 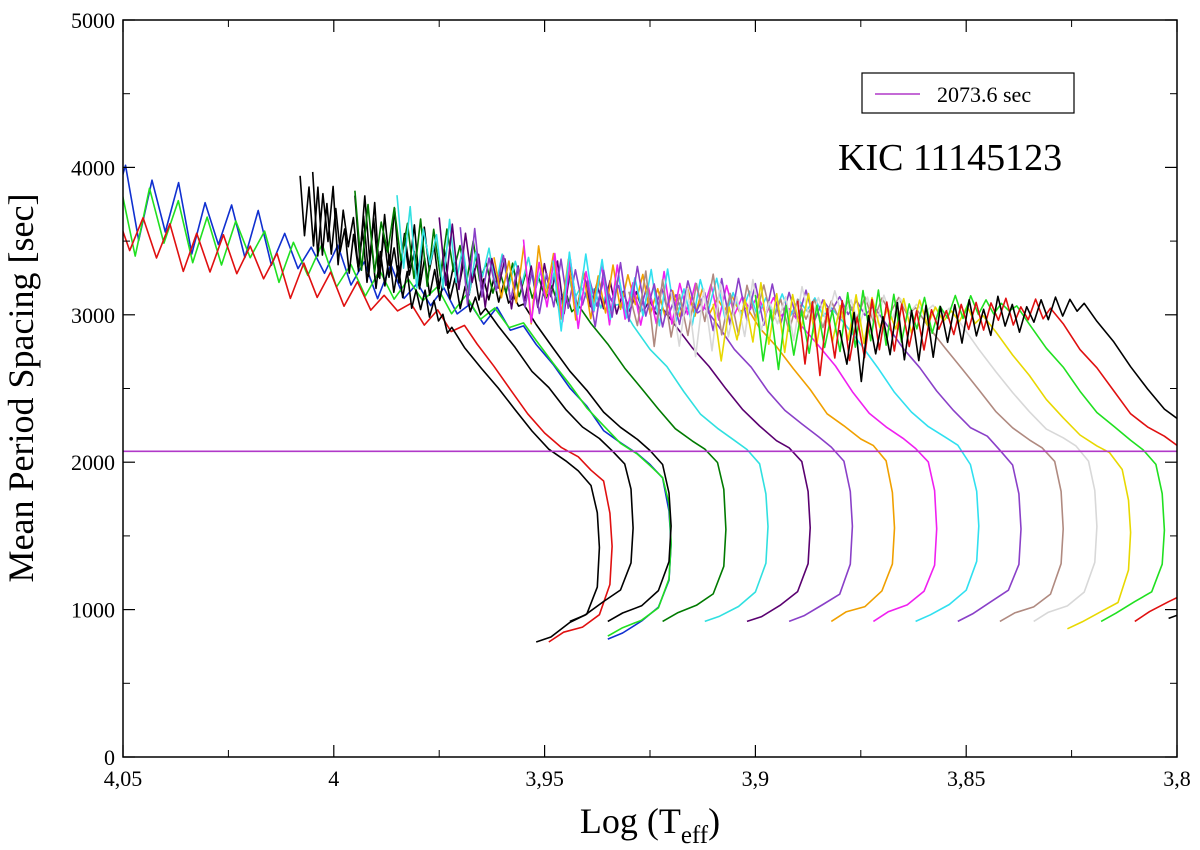 What do you see at coordinates (695, 835) in the screenshot?
I see `x-axis-title-subscript: eff` at bounding box center [695, 835].